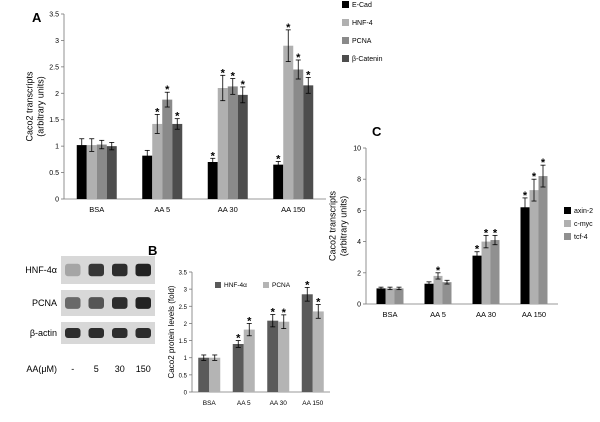 The height and width of the screenshot is (422, 600). Describe the element at coordinates (37, 17) in the screenshot. I see `panel-a-label: A` at that location.